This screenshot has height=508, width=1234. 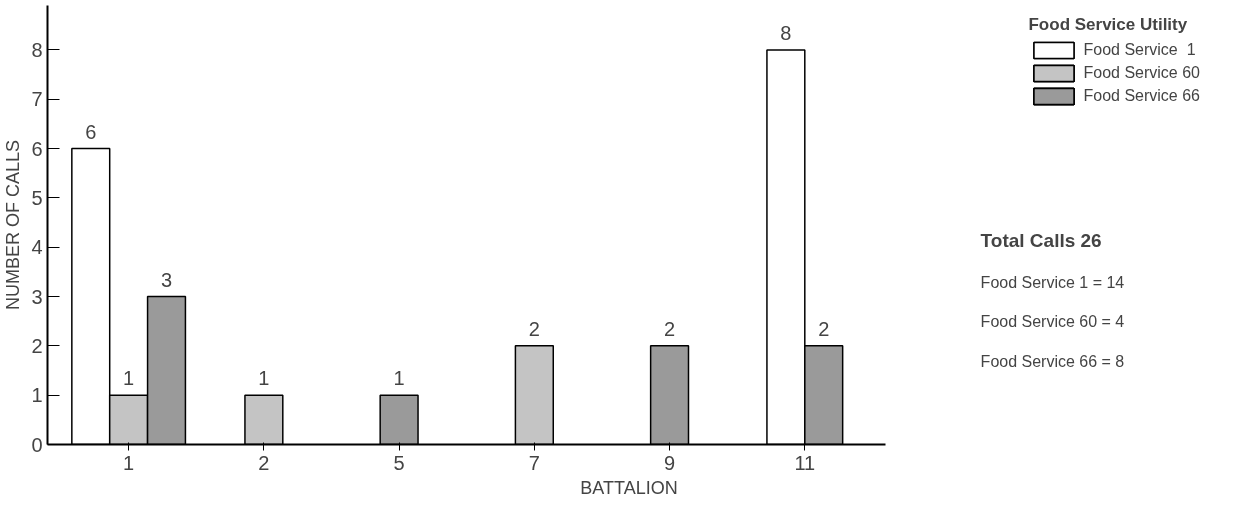 What do you see at coordinates (37, 395) in the screenshot?
I see `y-tick-label: 1` at bounding box center [37, 395].